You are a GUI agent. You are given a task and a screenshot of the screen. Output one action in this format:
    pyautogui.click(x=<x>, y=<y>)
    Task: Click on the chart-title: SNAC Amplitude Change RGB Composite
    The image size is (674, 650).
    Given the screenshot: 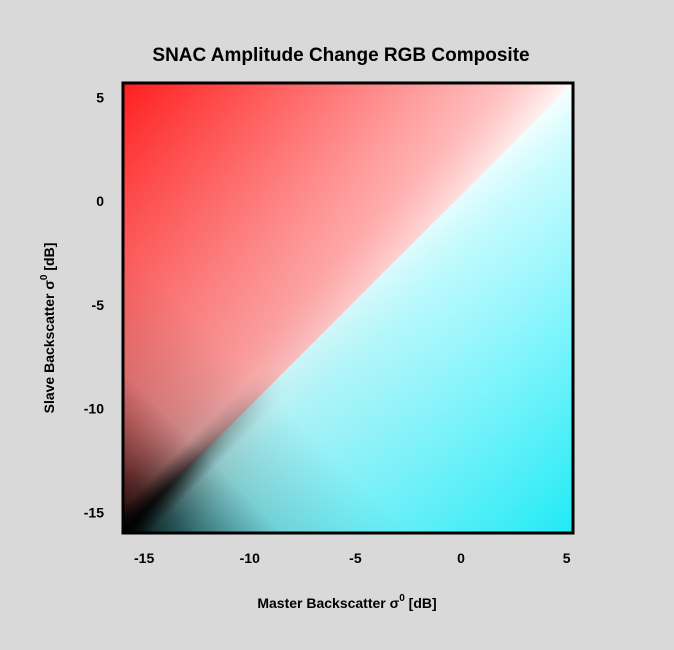 What is the action you would take?
    pyautogui.click(x=340, y=55)
    